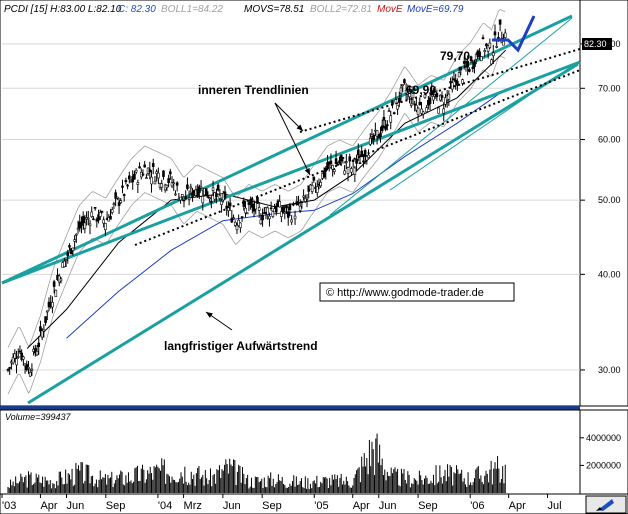 The height and width of the screenshot is (514, 628). What do you see at coordinates (192, 9) in the screenshot?
I see `header-boll1: BOLL1=84.22` at bounding box center [192, 9].